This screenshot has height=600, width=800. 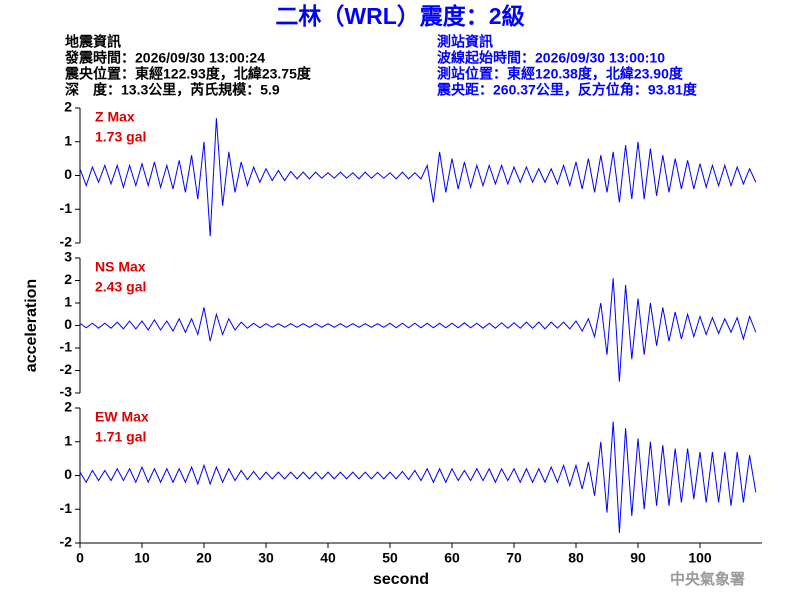 What do you see at coordinates (700, 558) in the screenshot?
I see `x-tick-label: 100` at bounding box center [700, 558].